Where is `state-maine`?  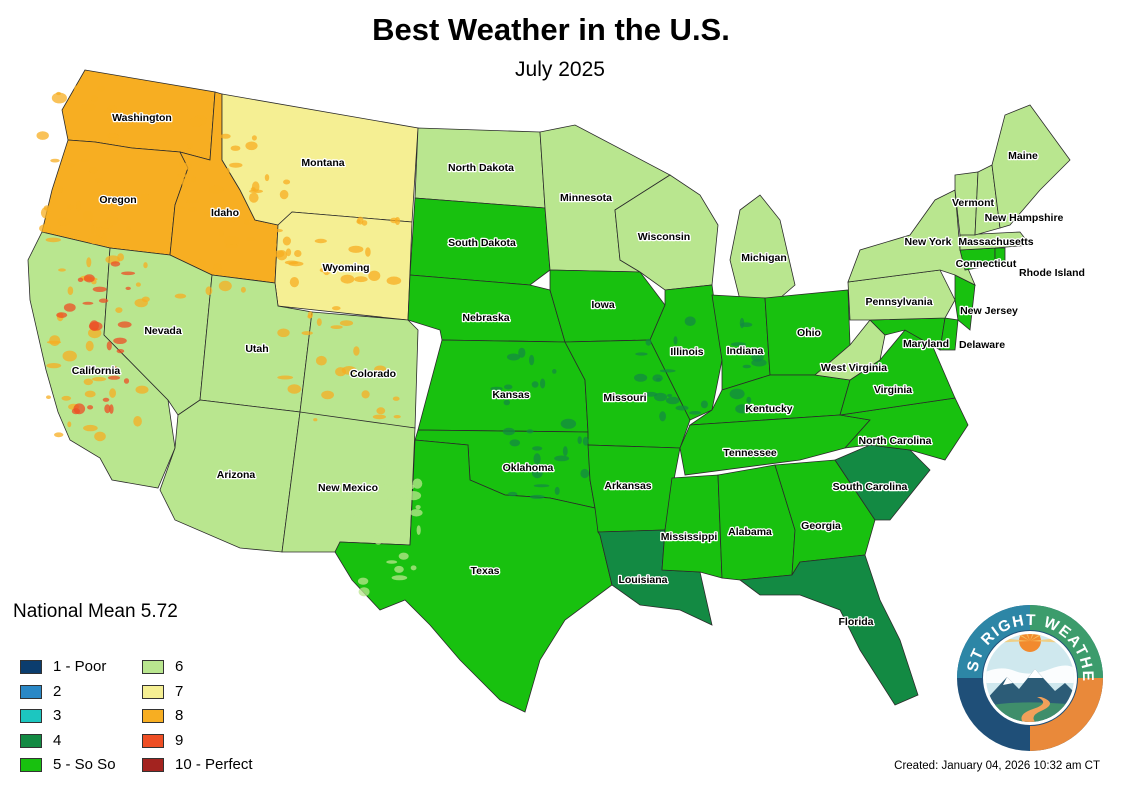 state-maine is located at coordinates (1031, 166).